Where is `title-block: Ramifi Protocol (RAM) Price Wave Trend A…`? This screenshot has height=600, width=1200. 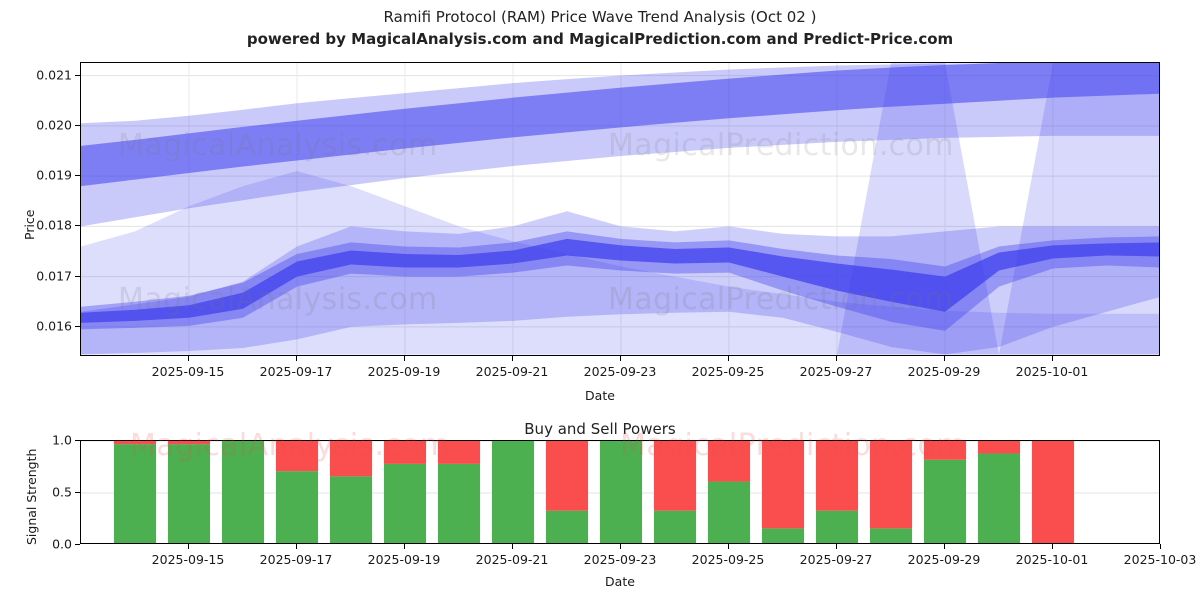 title-block: Ramifi Protocol (RAM) Price Wave Trend A… is located at coordinates (600, 28).